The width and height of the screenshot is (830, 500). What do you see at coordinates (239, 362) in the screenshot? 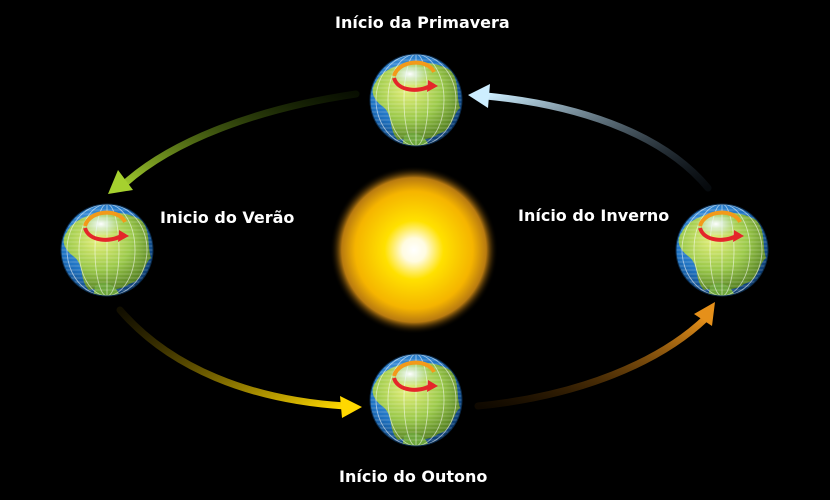
I see `arrow-summer-to-autumn` at bounding box center [239, 362].